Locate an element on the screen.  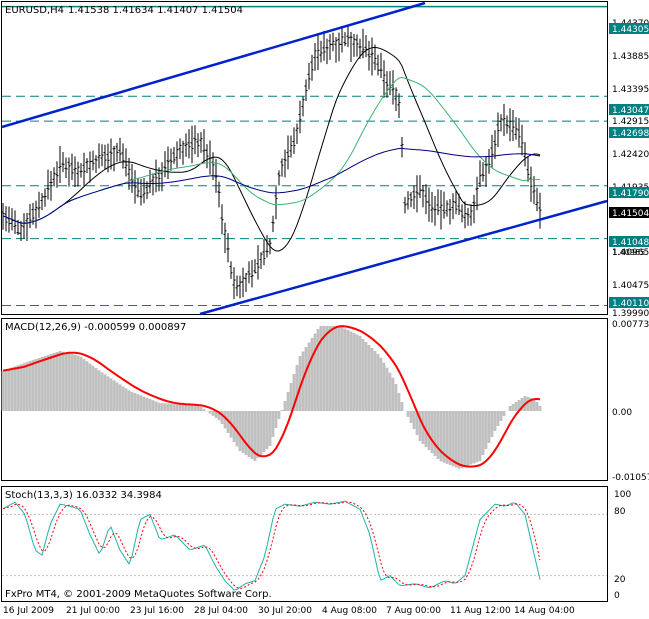
current-price-box is located at coordinates (629, 212).